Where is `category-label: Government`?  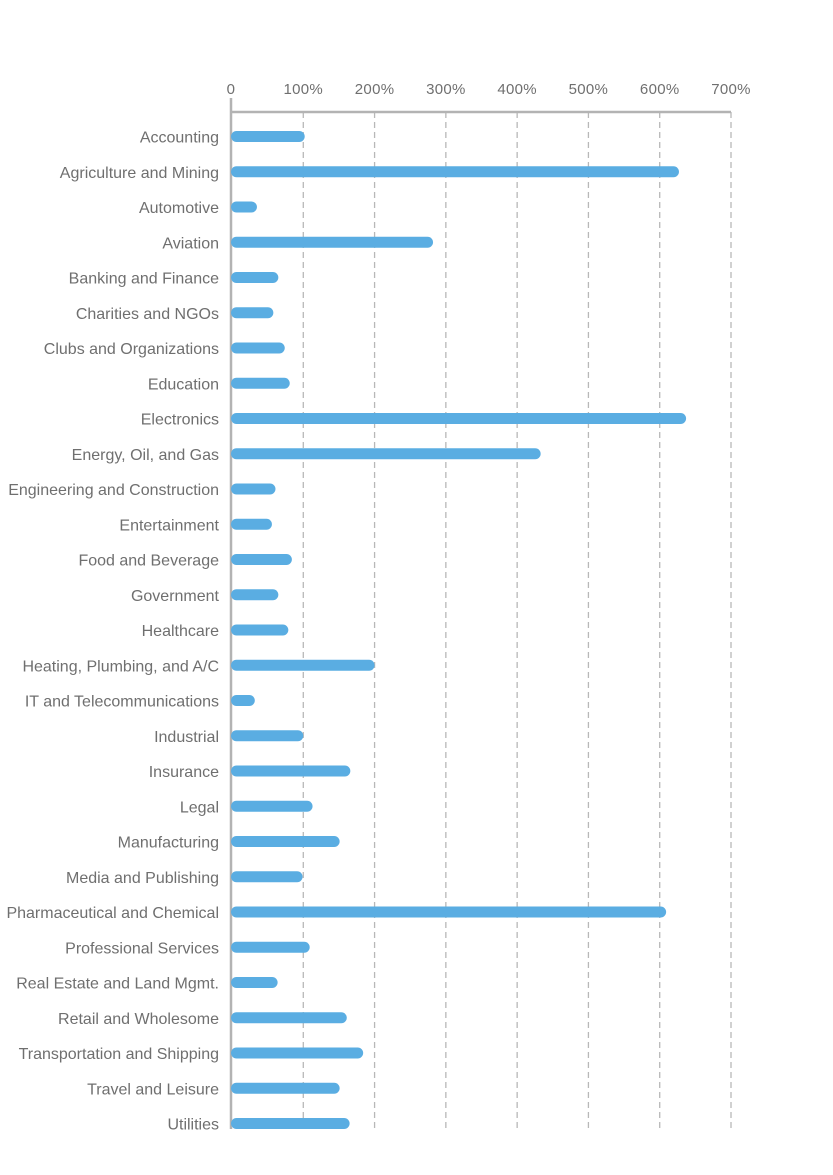
category-label: Government is located at coordinates (175, 596).